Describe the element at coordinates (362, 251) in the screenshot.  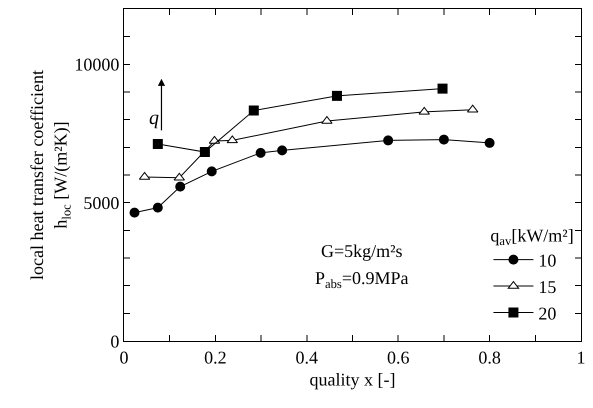
I see `annotation: G=5kg/m²s` at that location.